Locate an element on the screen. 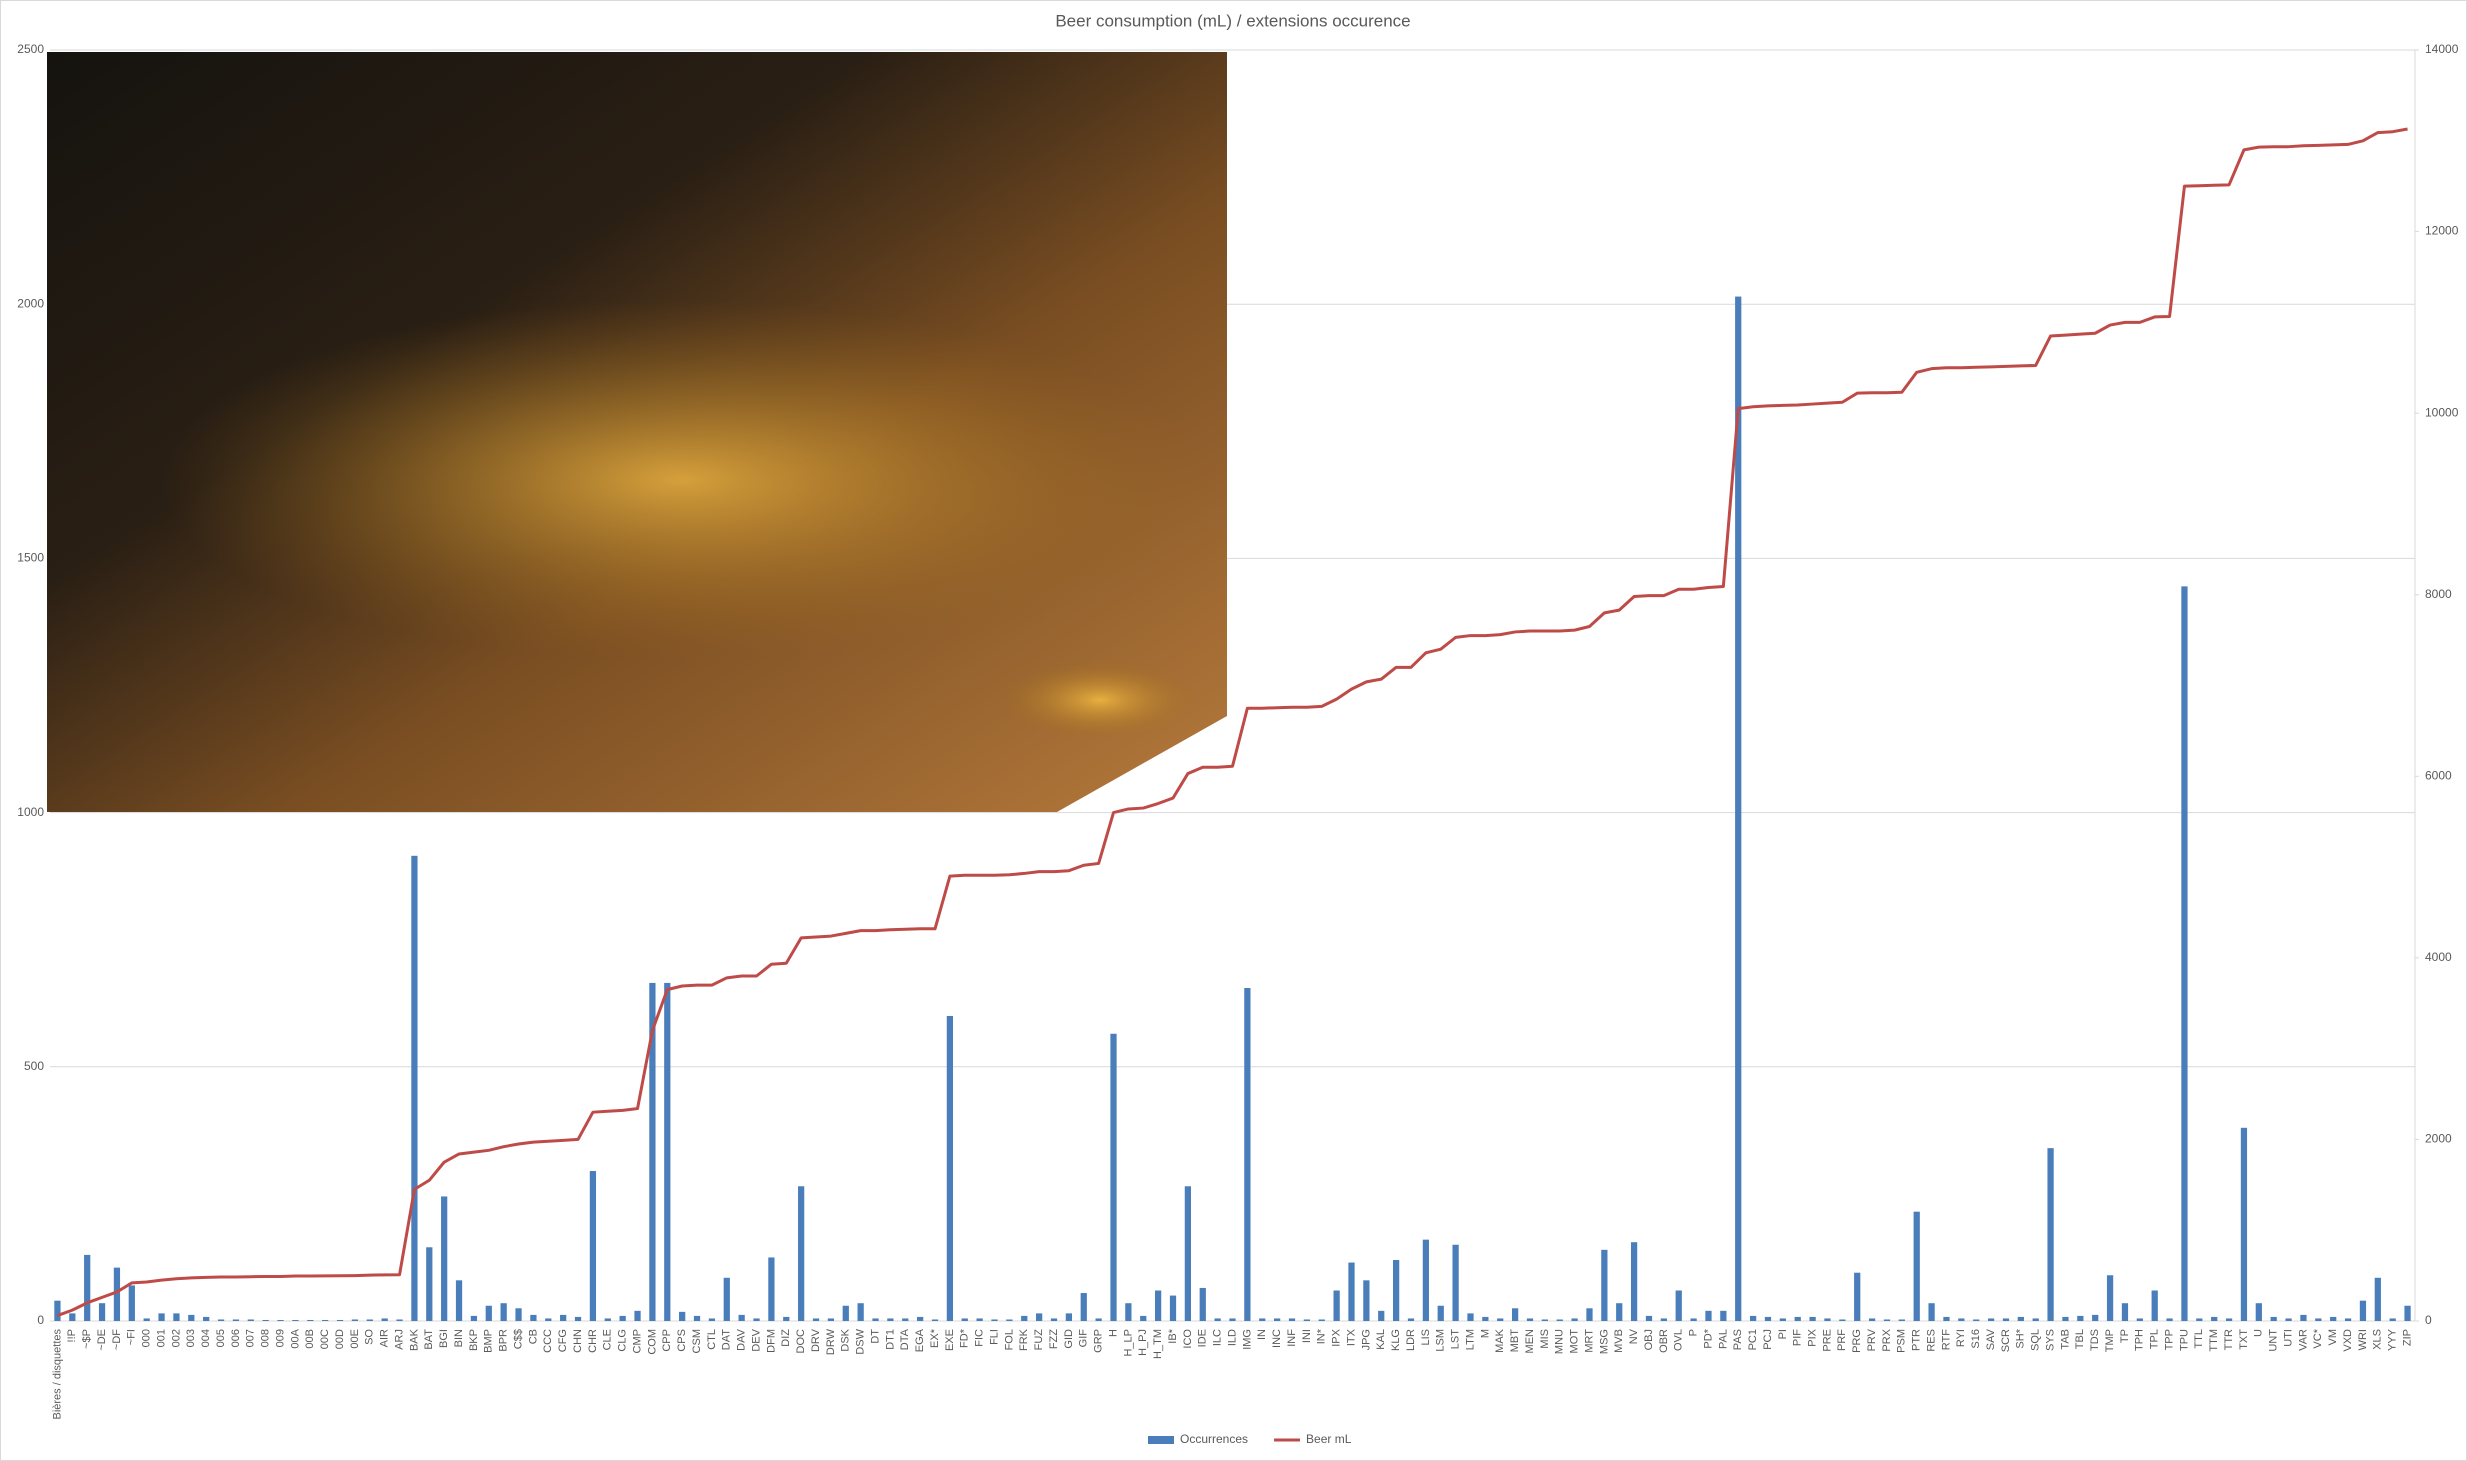 The height and width of the screenshot is (1461, 2467). x-tick-label: PRG is located at coordinates (1857, 1341).